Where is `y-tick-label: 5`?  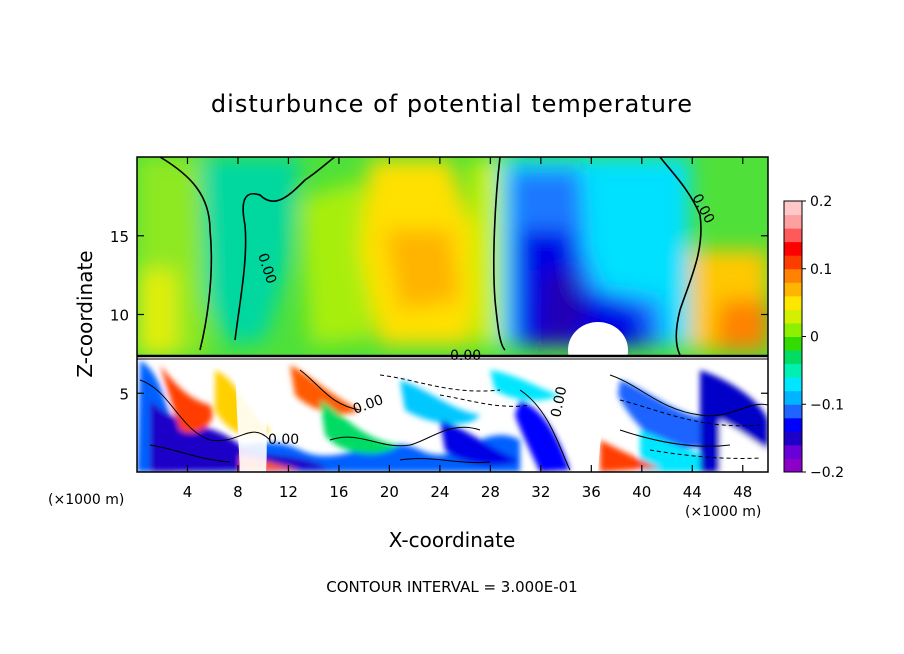
y-tick-label: 5 is located at coordinates (124, 394).